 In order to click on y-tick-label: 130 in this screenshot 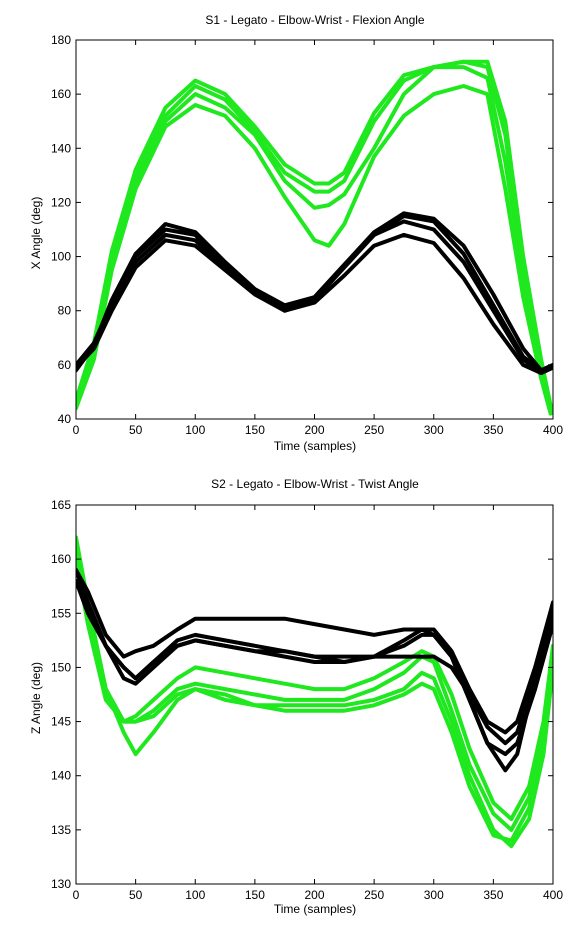, I will do `click(61, 884)`.